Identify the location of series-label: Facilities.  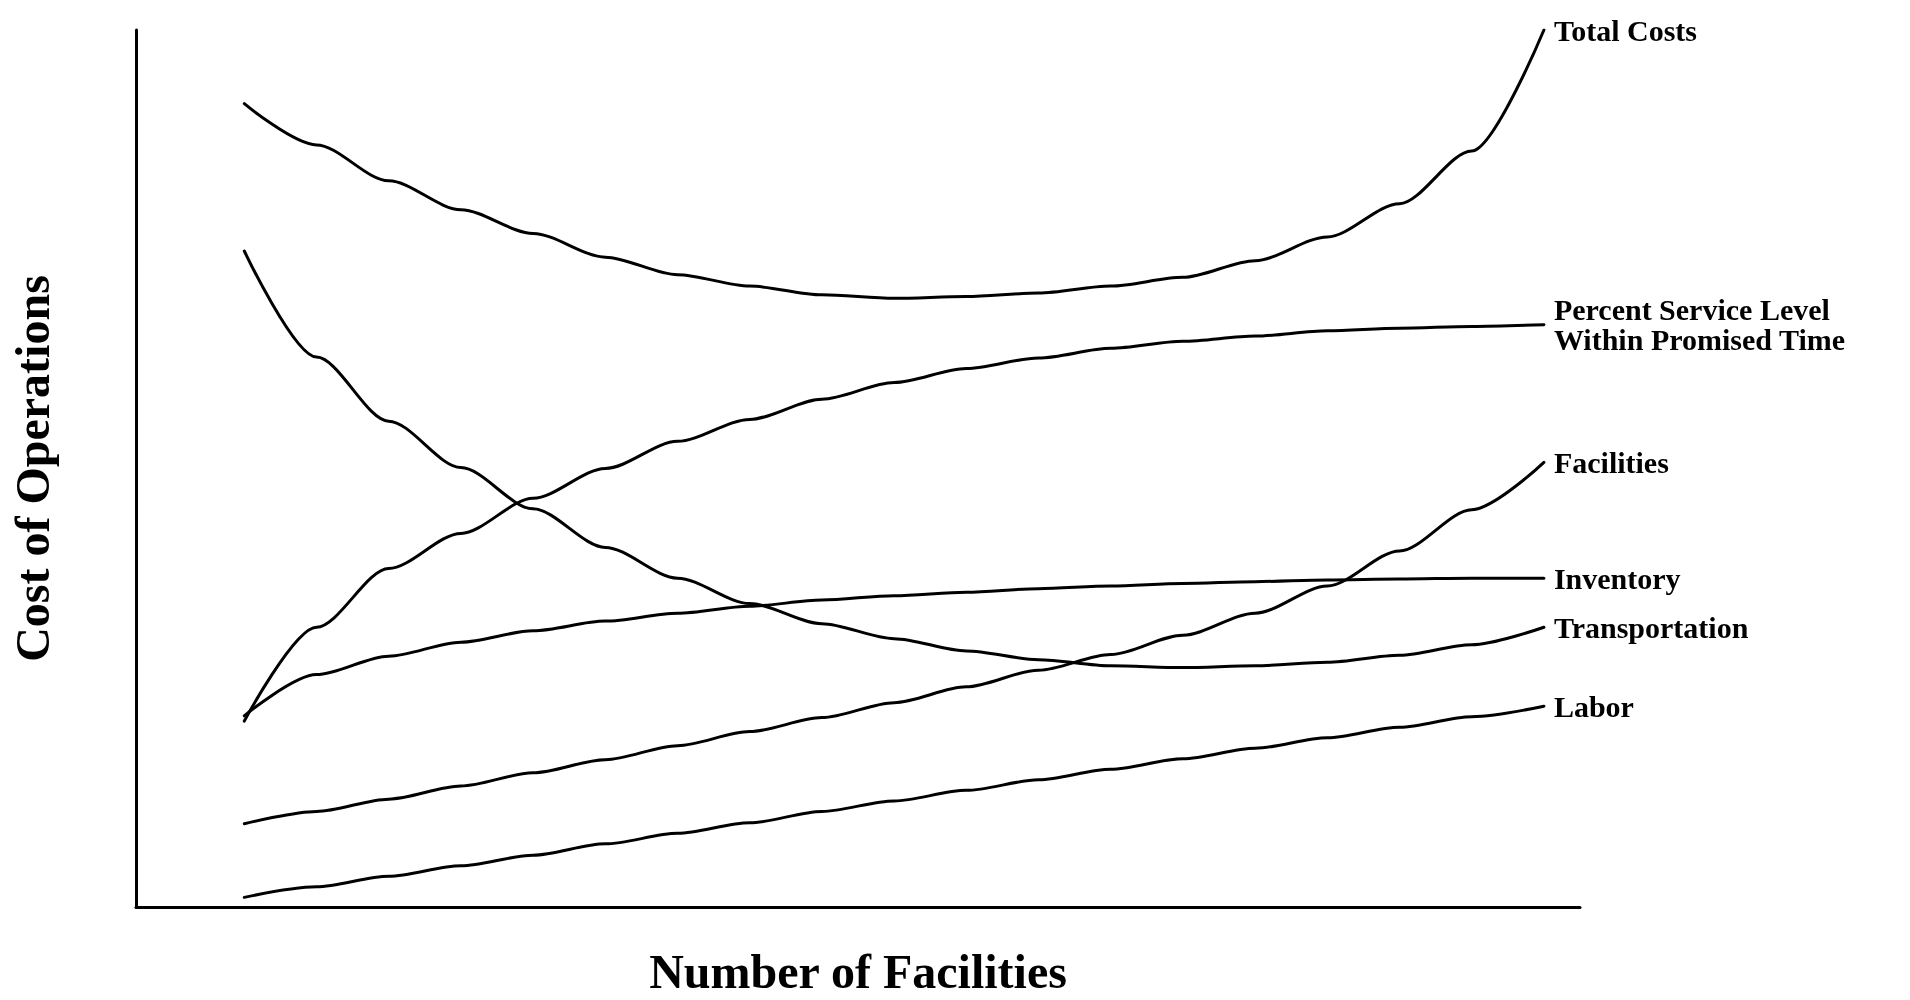
(1611, 462).